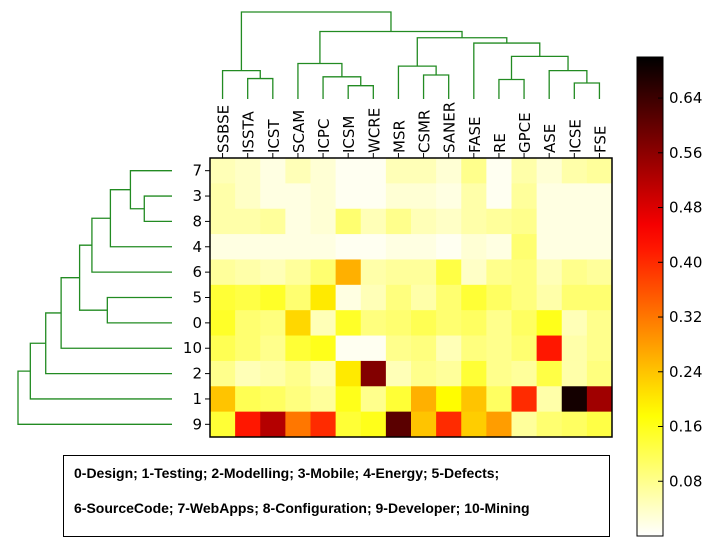  Describe the element at coordinates (600, 139) in the screenshot. I see `column-label: FSE` at that location.